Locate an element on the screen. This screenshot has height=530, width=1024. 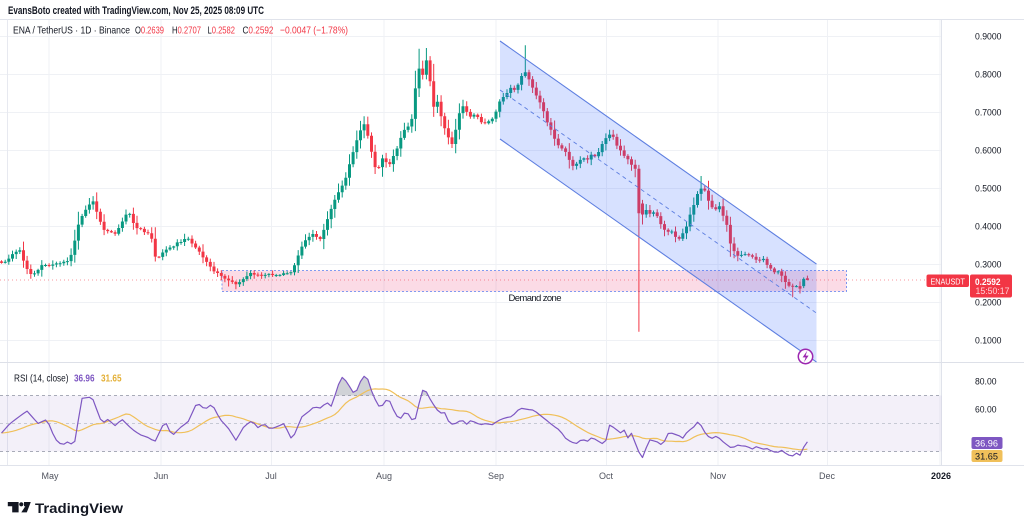
svg-text: 15:50:17 is located at coordinates (993, 291).